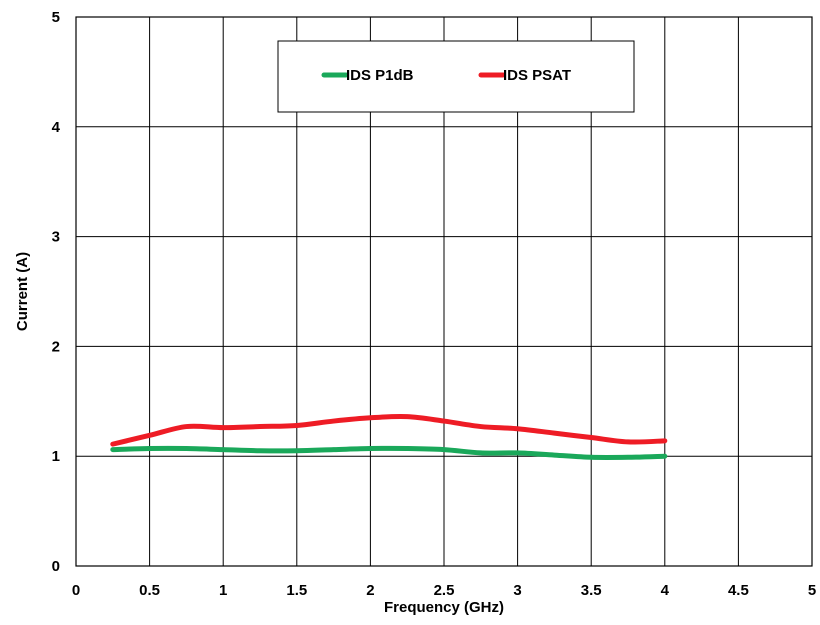  Describe the element at coordinates (591, 590) in the screenshot. I see `x-tick-label: 3.5` at that location.